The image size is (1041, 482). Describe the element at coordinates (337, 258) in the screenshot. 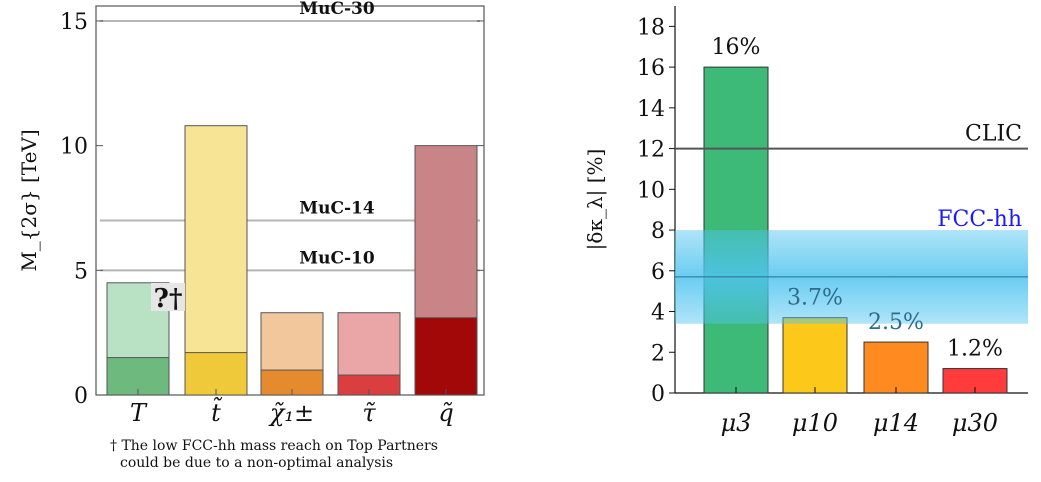

I see `reference-line-label: MuC-10` at that location.